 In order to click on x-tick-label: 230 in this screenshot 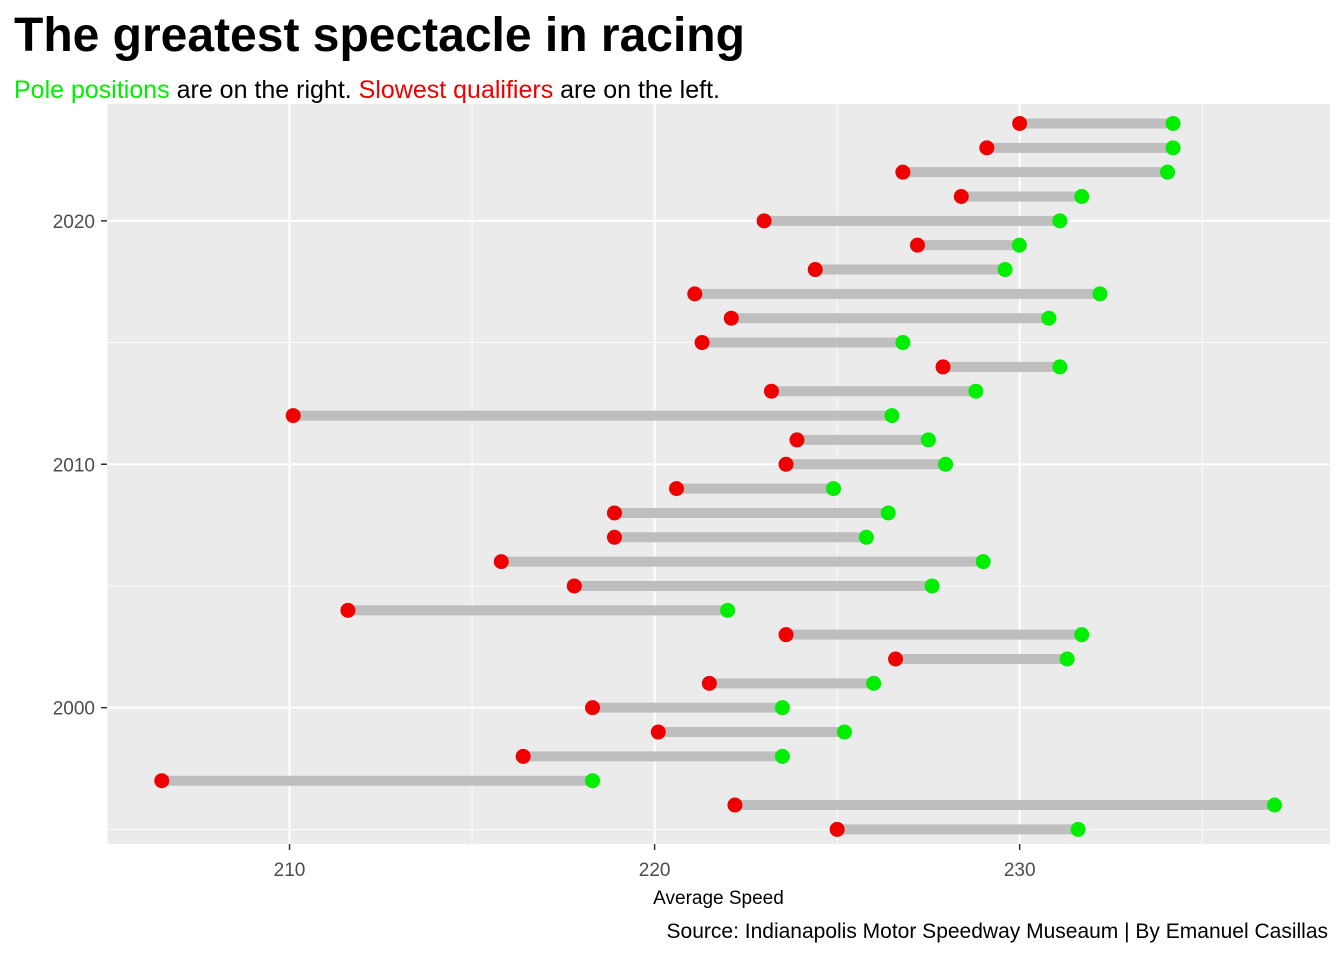, I will do `click(1020, 870)`.